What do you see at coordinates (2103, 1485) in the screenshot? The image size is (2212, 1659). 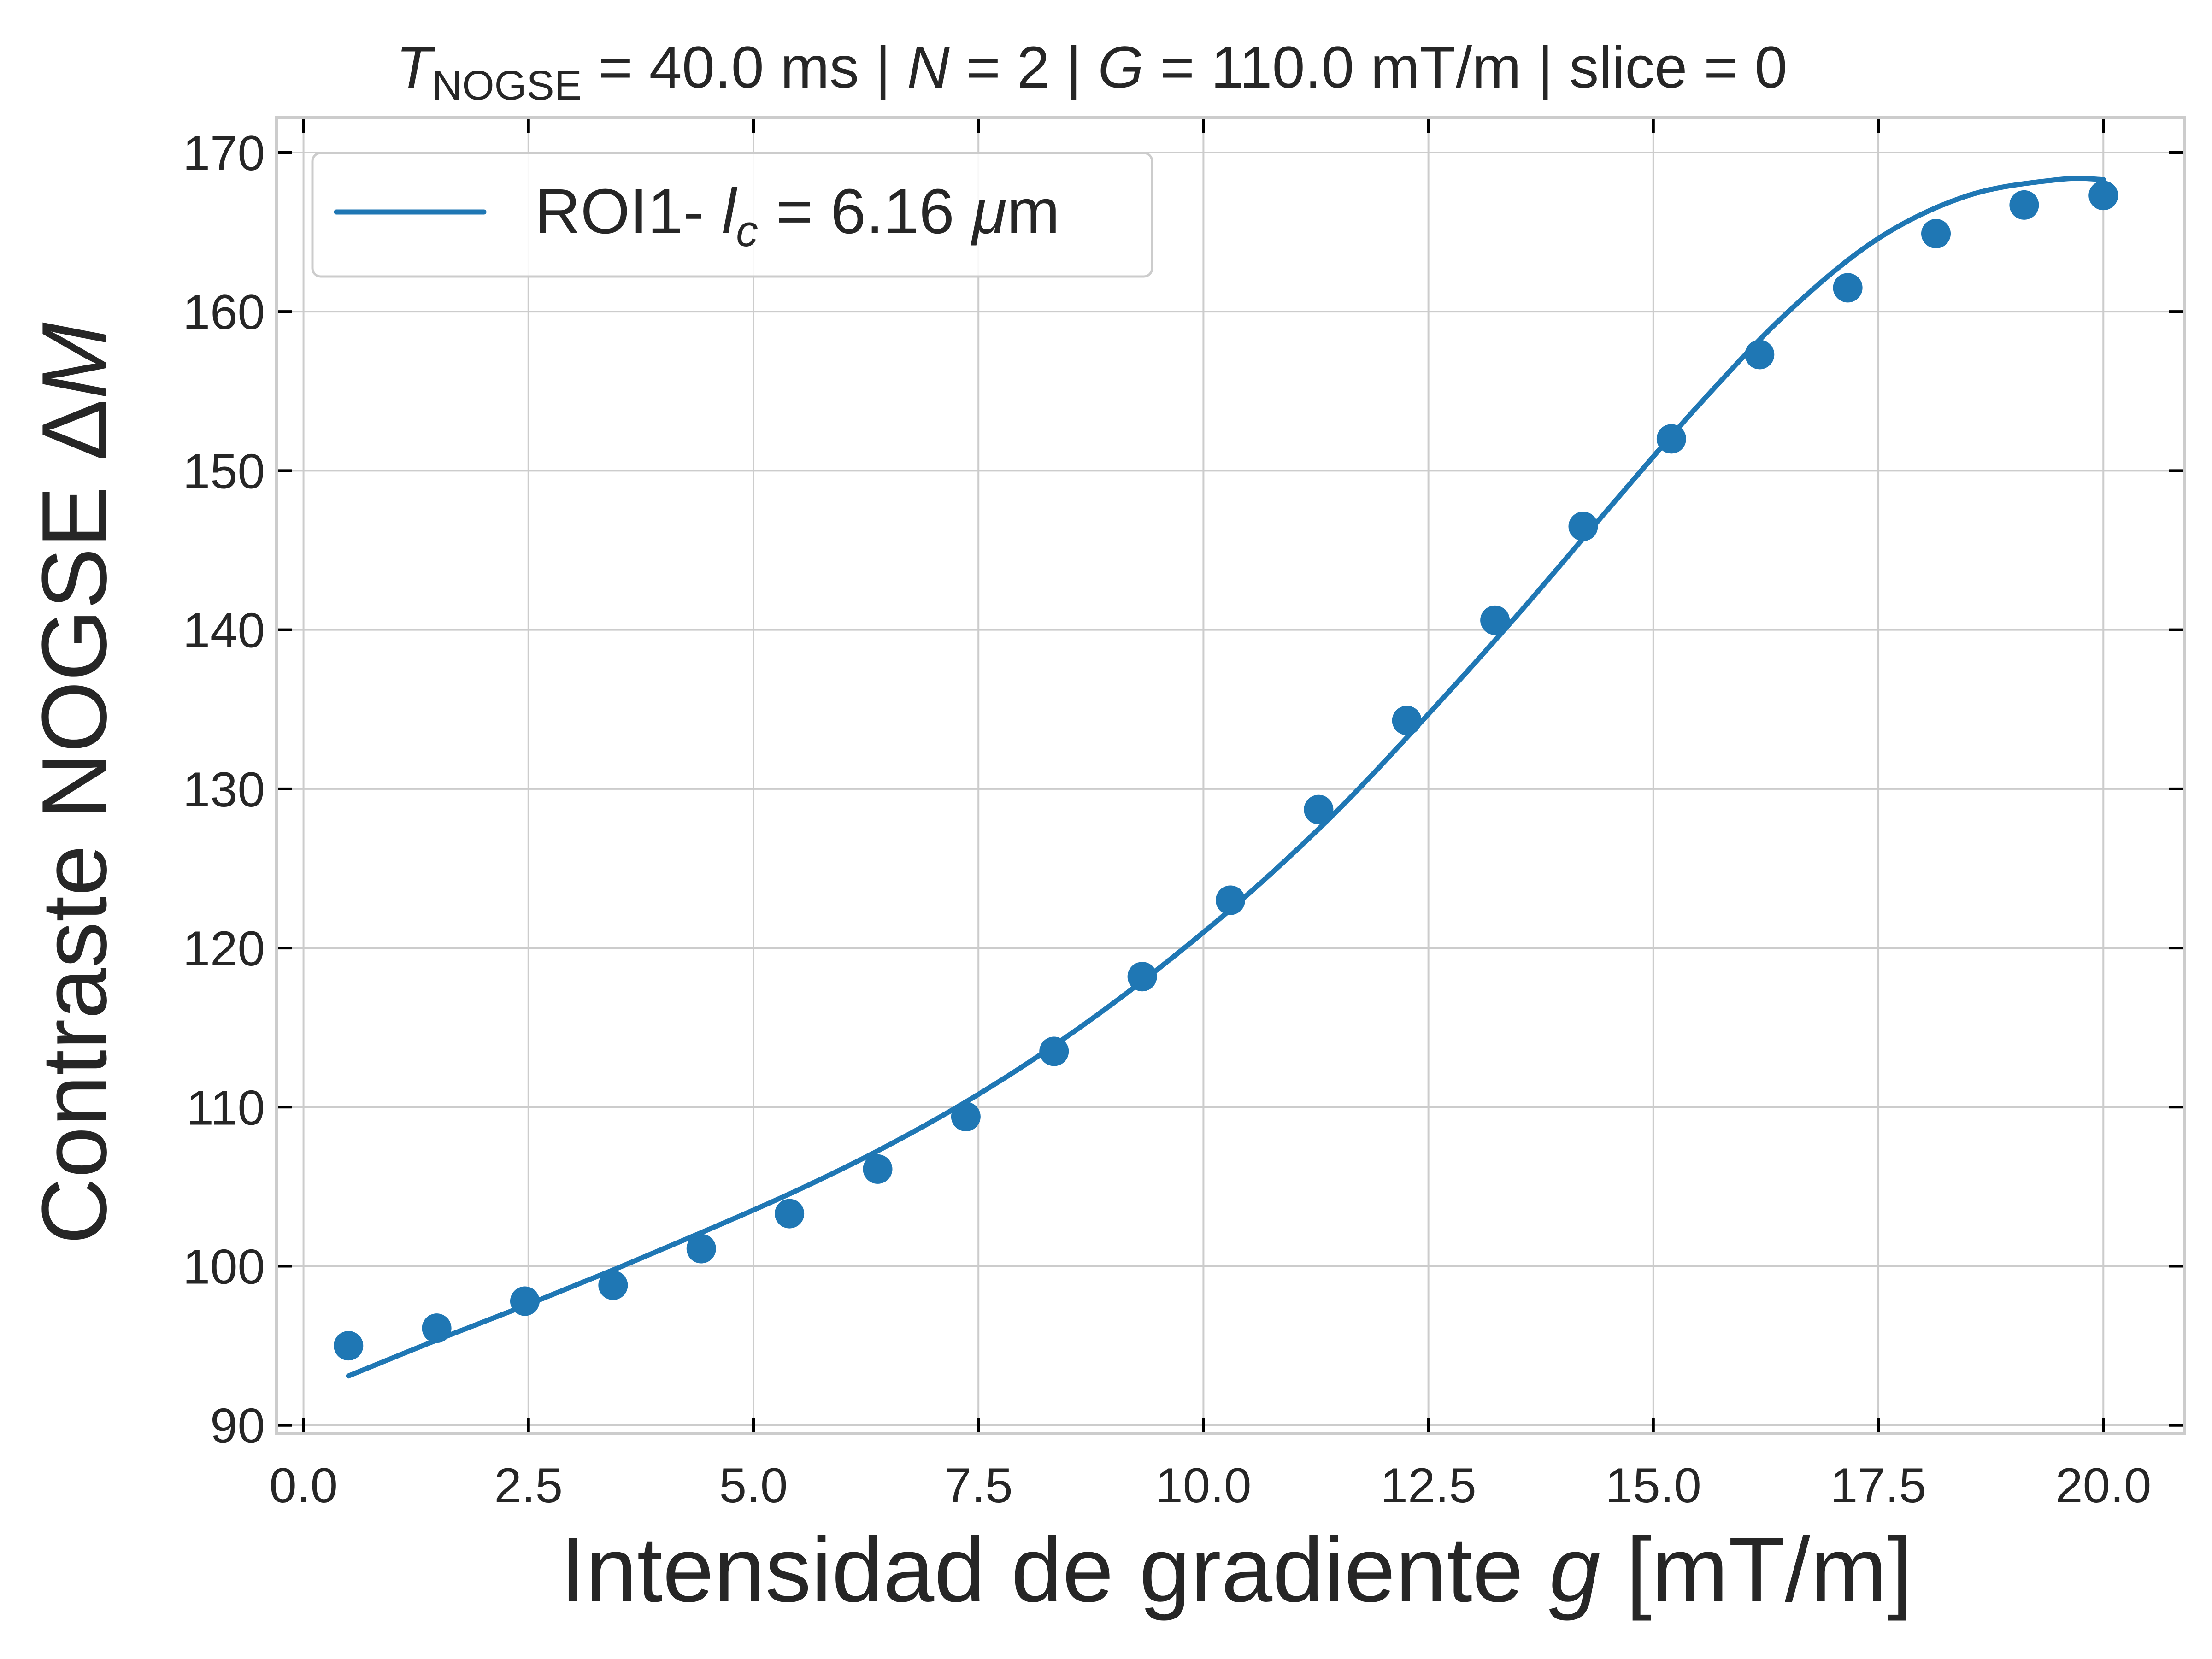 I see `x-tick-label: 20.0` at bounding box center [2103, 1485].